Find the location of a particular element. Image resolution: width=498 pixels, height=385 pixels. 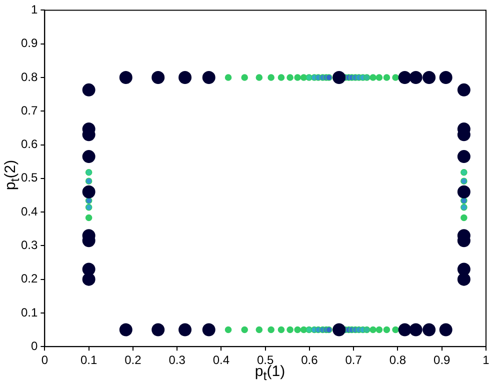

y-tick-label: 0.7 is located at coordinates (29, 110).